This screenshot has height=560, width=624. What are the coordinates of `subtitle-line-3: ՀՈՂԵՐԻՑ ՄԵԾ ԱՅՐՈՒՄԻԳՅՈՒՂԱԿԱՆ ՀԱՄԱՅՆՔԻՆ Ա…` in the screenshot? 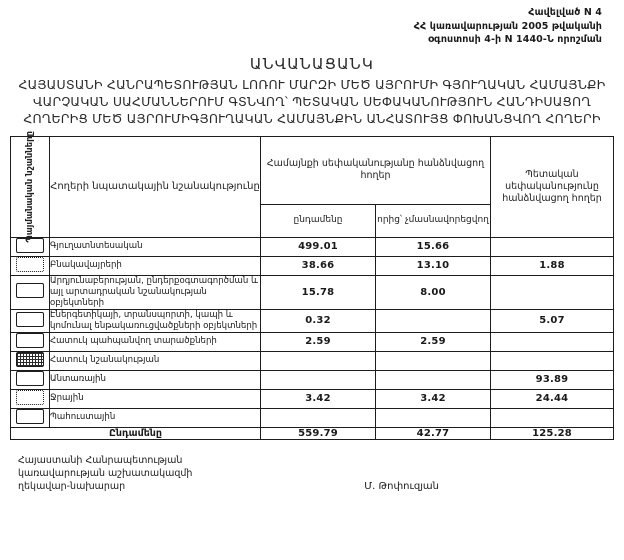 It's located at (312, 118).